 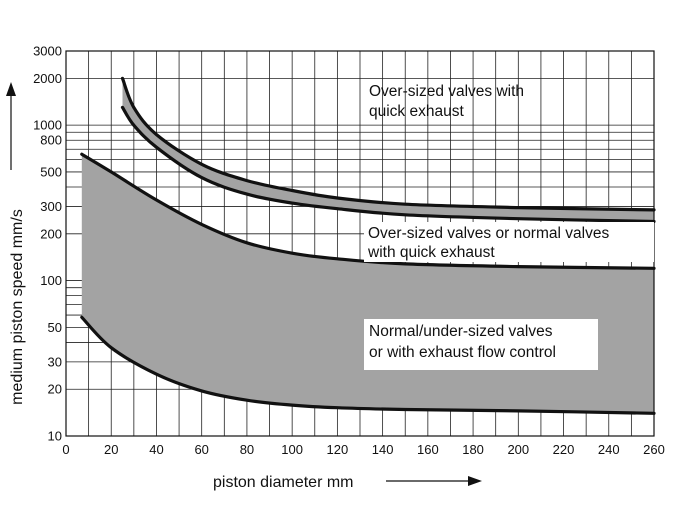 I want to click on label-oversized-or-normal-background, so click(x=509, y=242).